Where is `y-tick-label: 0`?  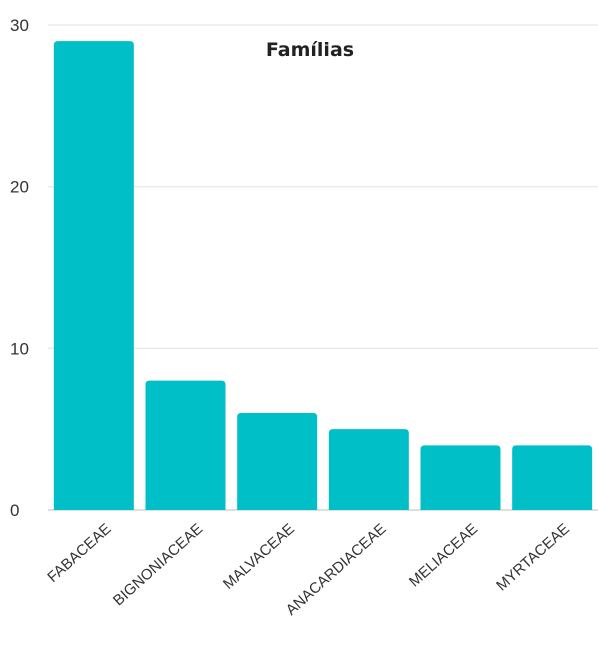
y-tick-label: 0 is located at coordinates (14, 510).